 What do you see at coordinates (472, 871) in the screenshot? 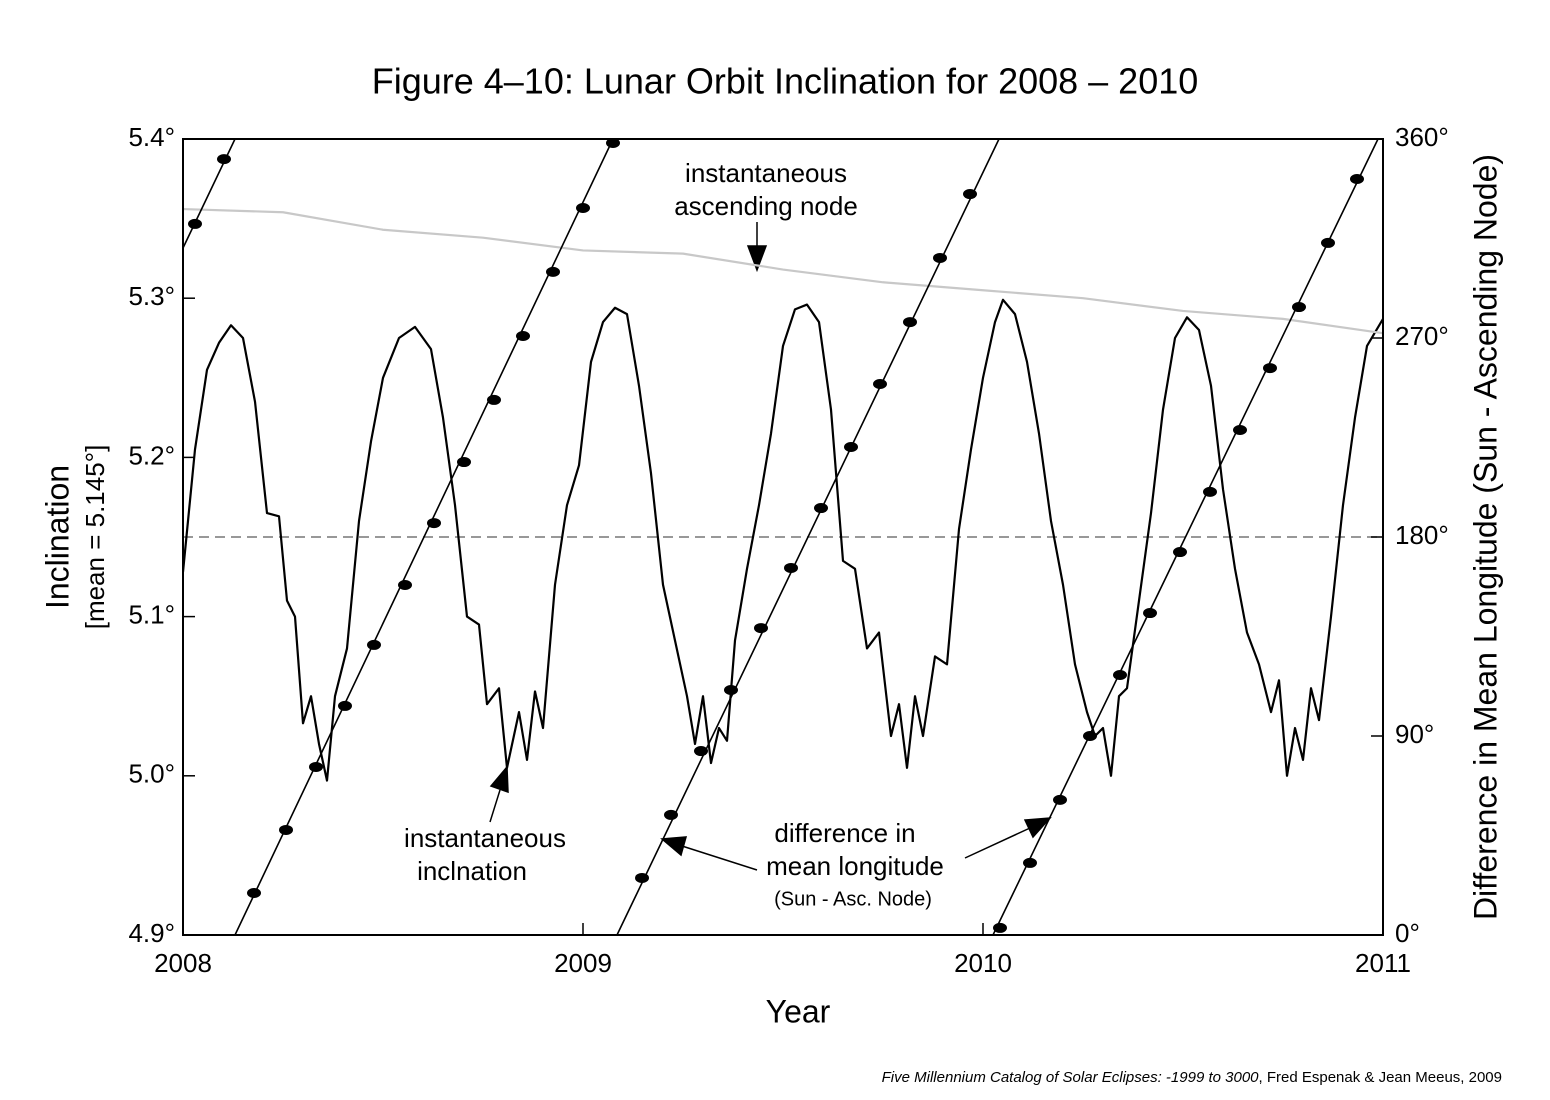
I see `annotation-text: inclnation` at bounding box center [472, 871].